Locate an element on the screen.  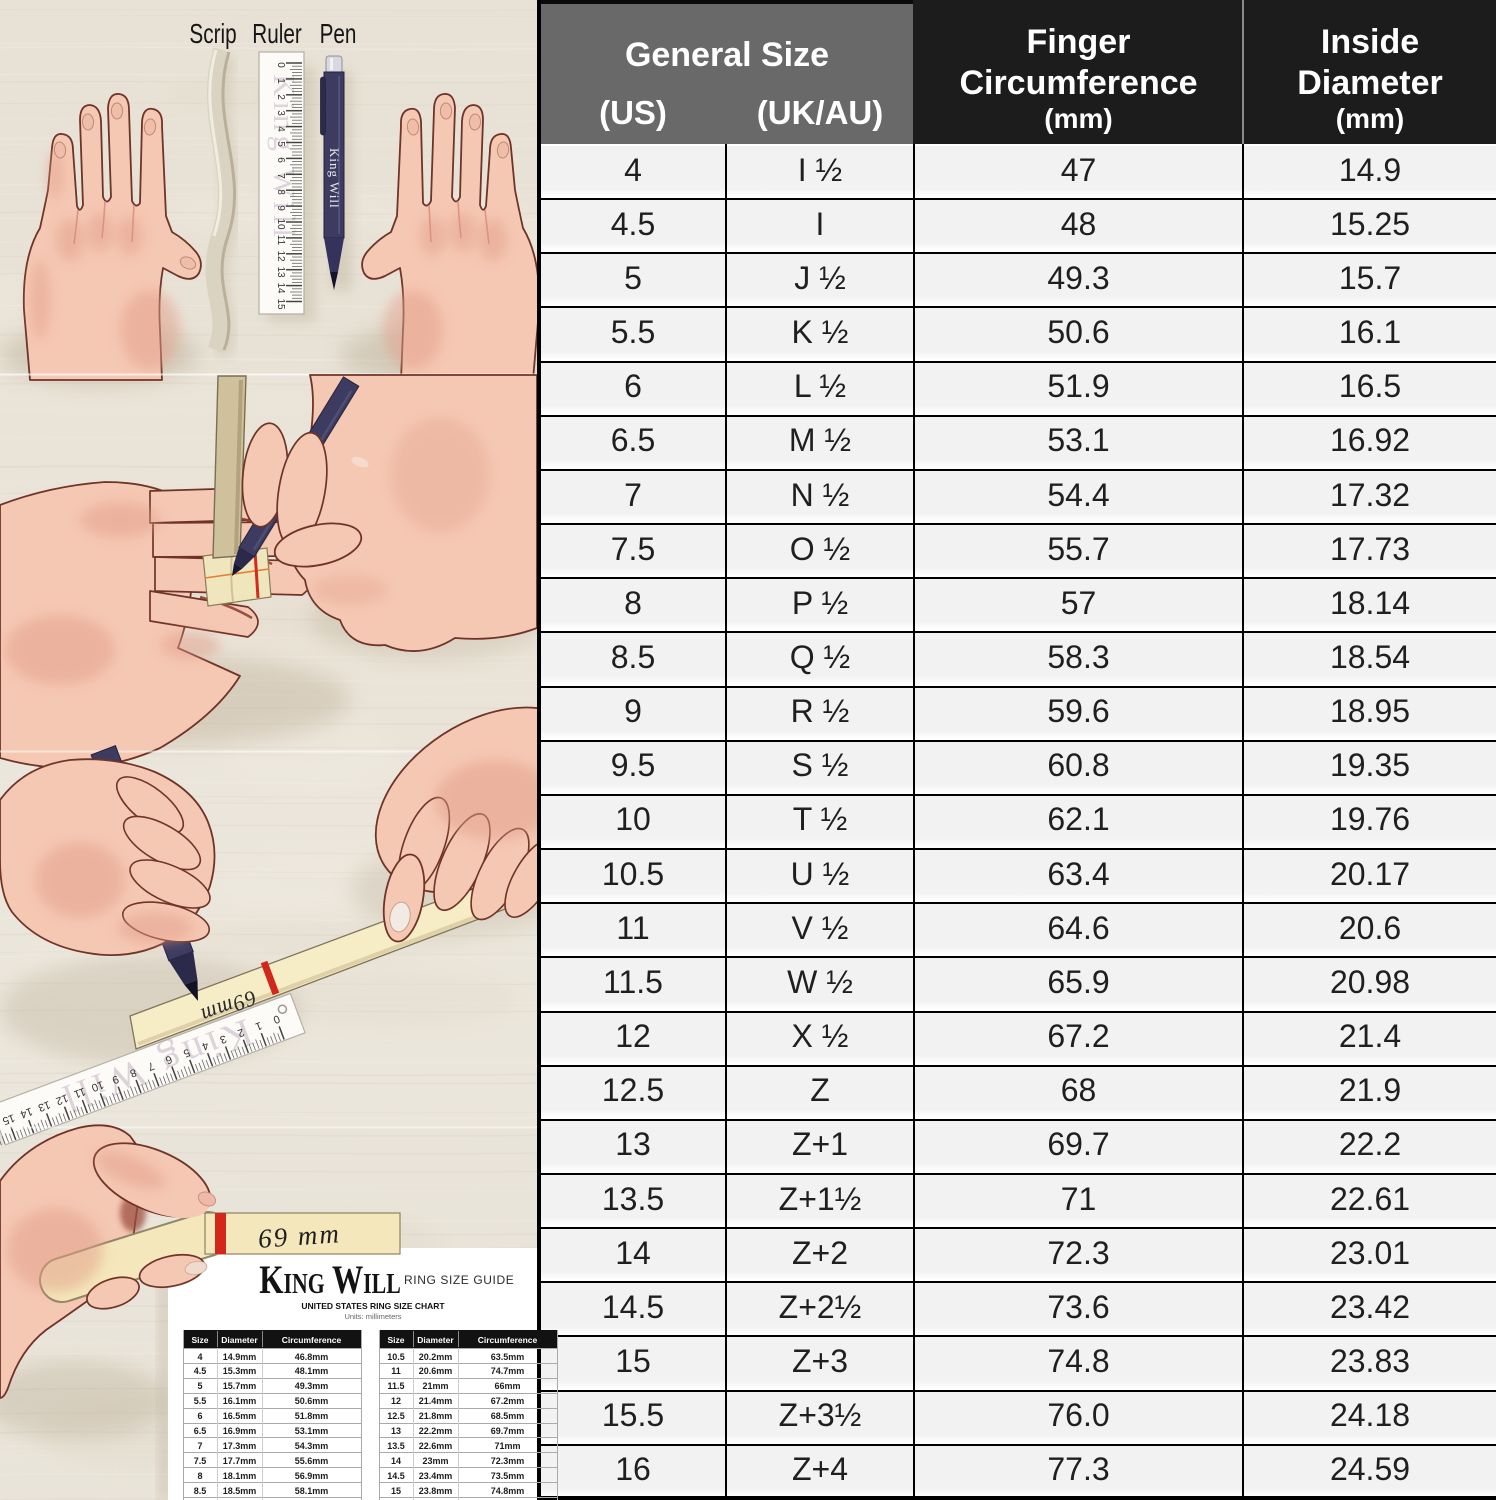
svg-text: King Will is located at coordinates (334, 178).